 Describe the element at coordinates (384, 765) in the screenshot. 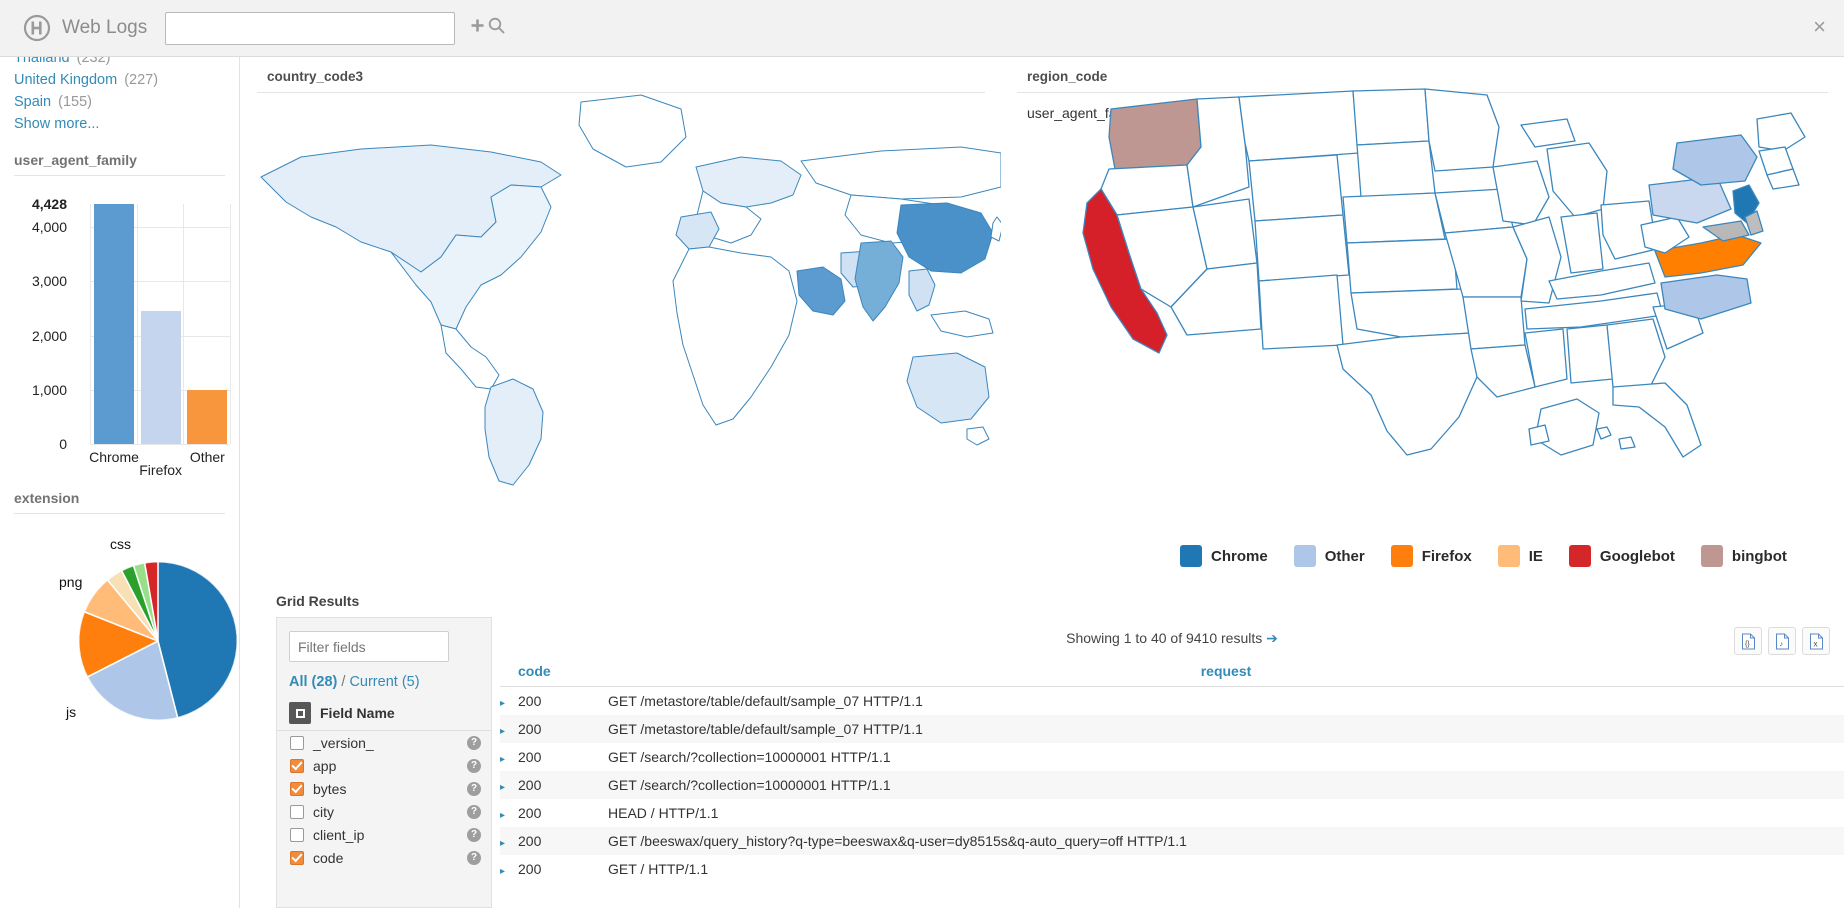

I see `field-row-app: app?` at that location.